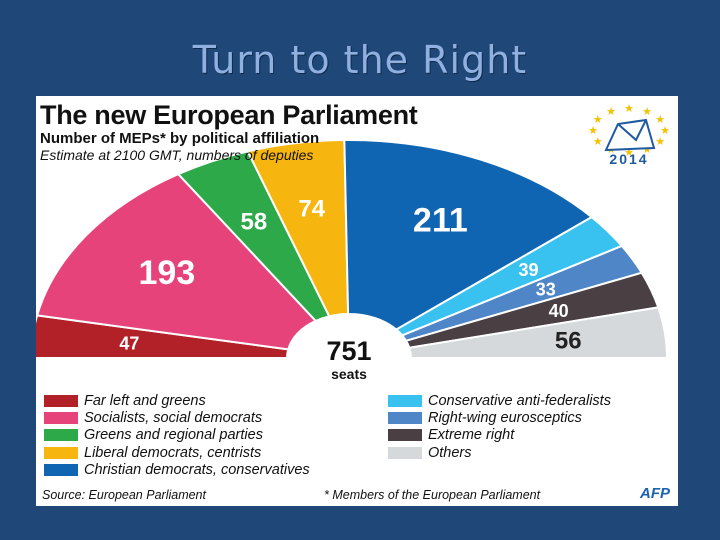 This screenshot has height=540, width=720. What do you see at coordinates (505, 417) in the screenshot?
I see `legend-label: Right-wing eurosceptics` at bounding box center [505, 417].